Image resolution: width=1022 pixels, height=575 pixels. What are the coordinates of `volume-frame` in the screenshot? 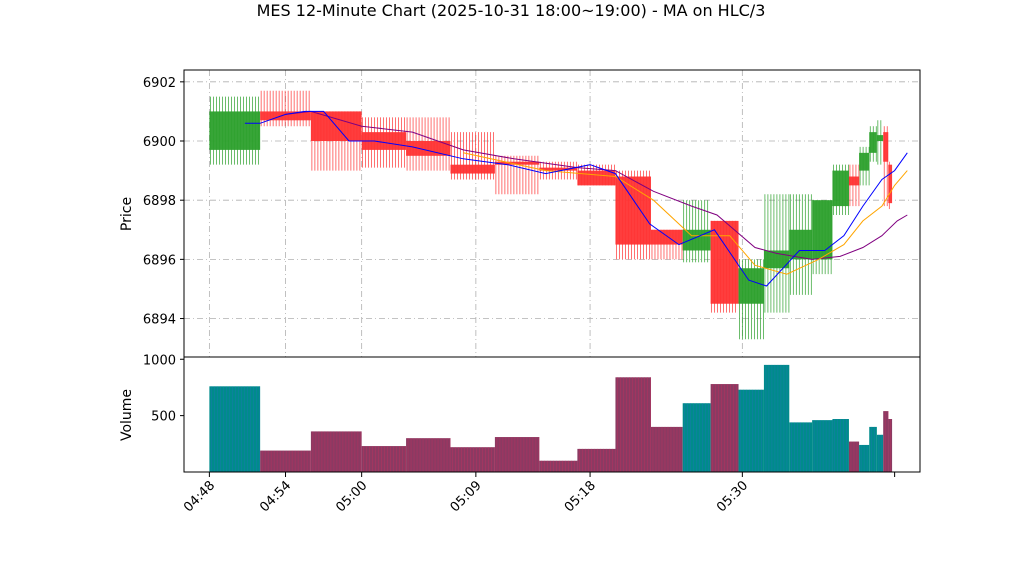 It's located at (552, 414).